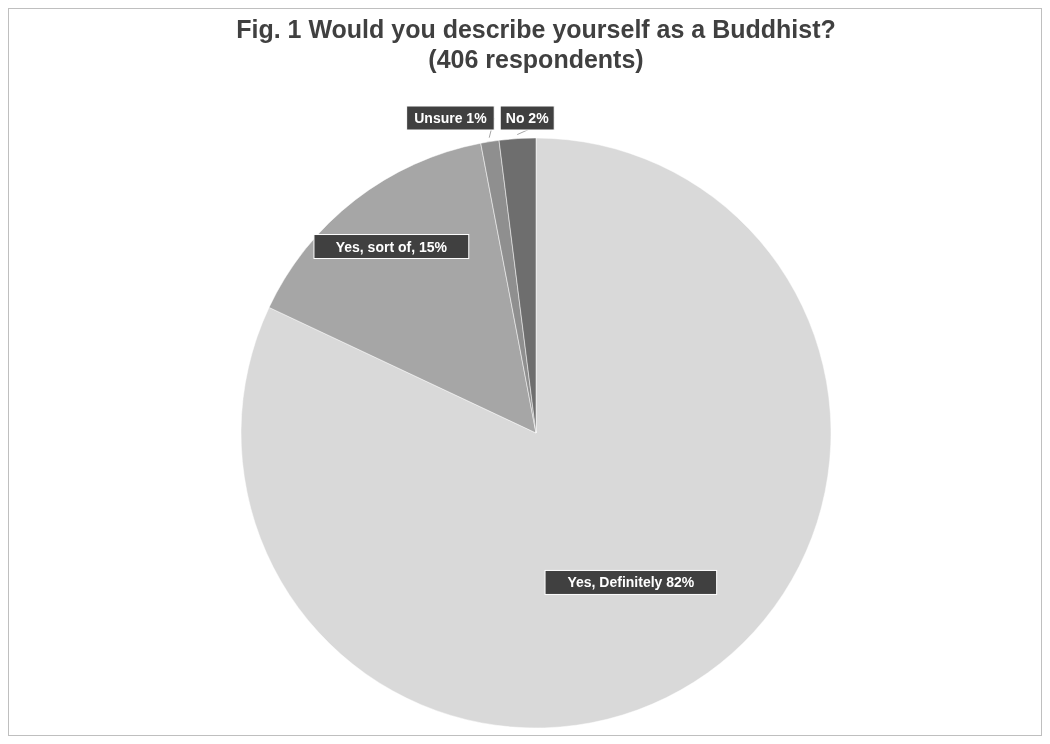 The width and height of the screenshot is (1050, 744). I want to click on chart-title: Fig. 1 Would you describe yourself as a Buddhist? (406 respondents), so click(536, 44).